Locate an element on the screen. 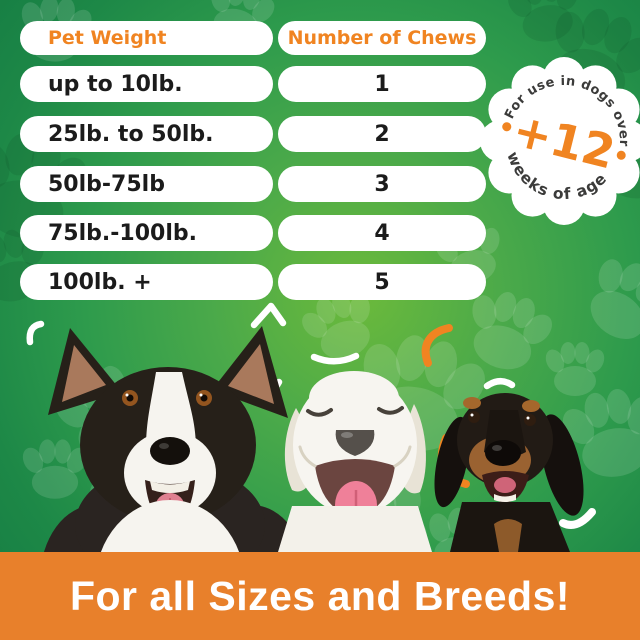 The width and height of the screenshot is (640, 640). arrow-dash-doodle is located at coordinates (272, 393).